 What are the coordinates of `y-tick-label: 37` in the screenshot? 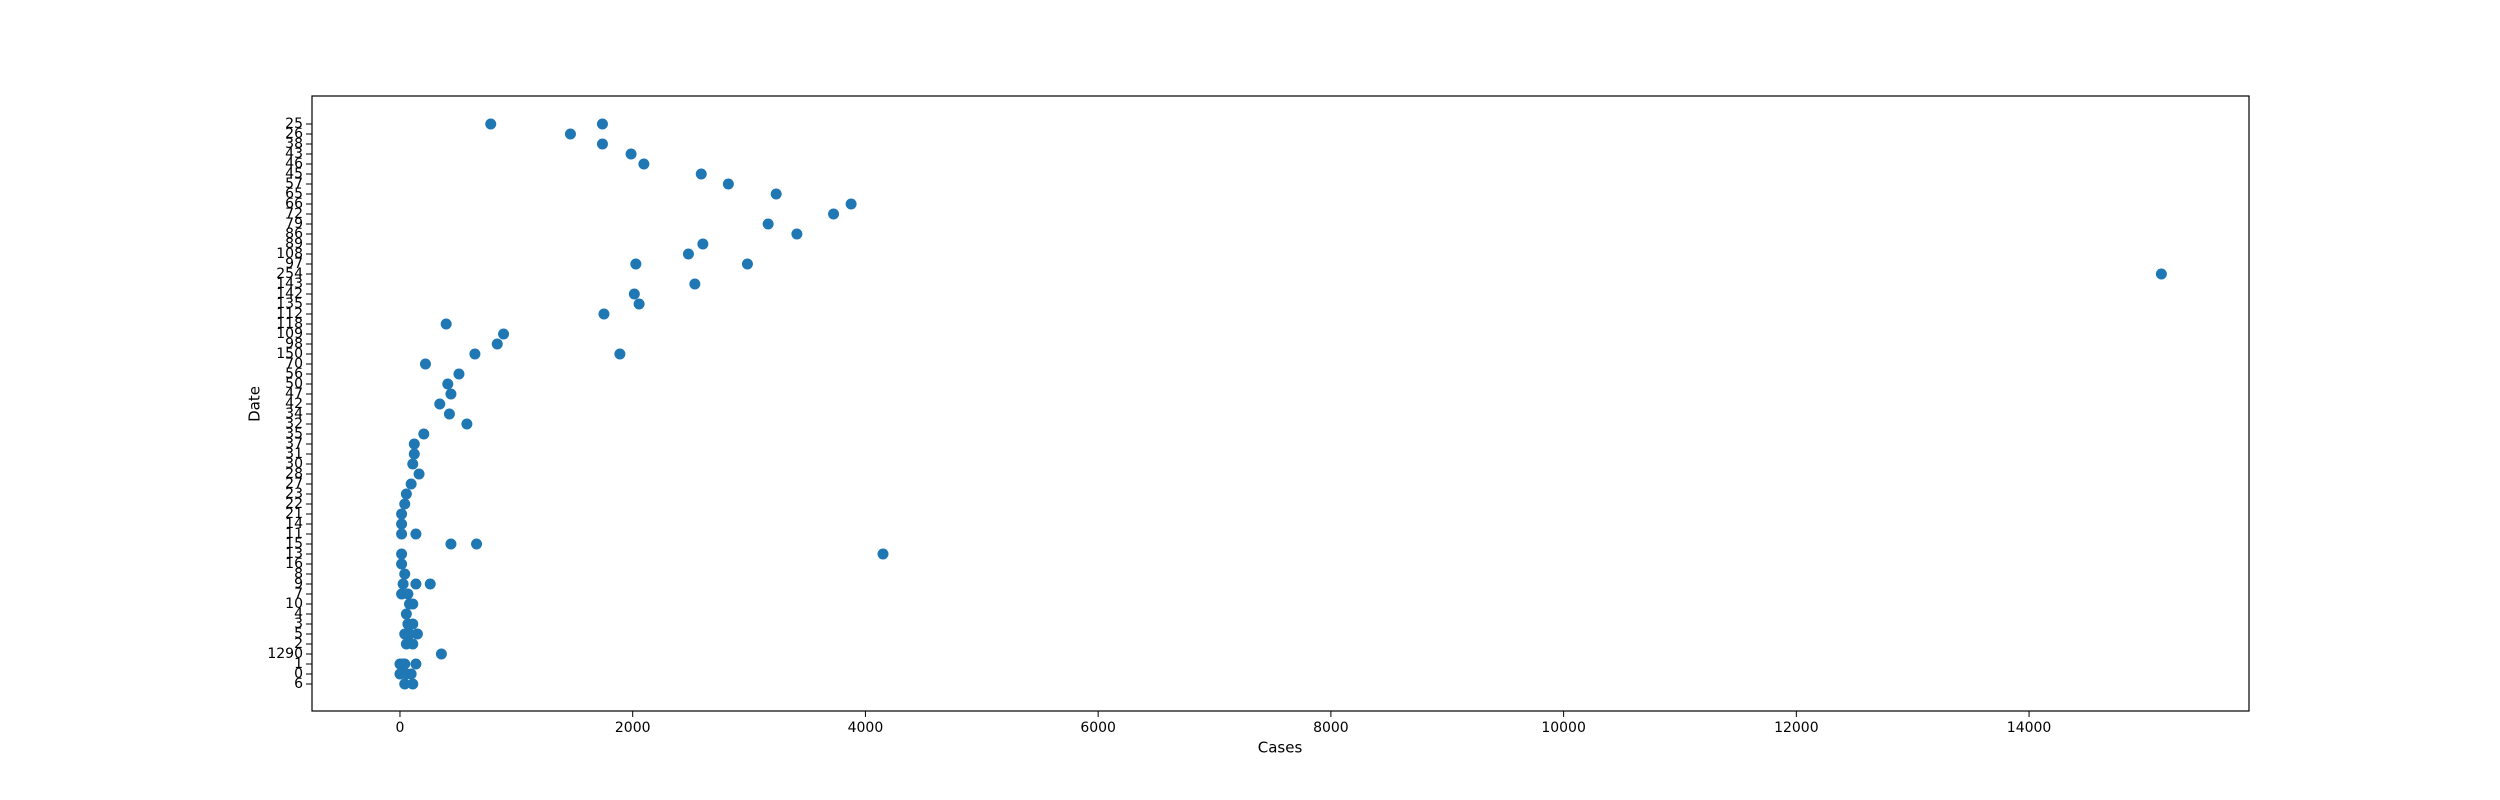 It's located at (294, 444).